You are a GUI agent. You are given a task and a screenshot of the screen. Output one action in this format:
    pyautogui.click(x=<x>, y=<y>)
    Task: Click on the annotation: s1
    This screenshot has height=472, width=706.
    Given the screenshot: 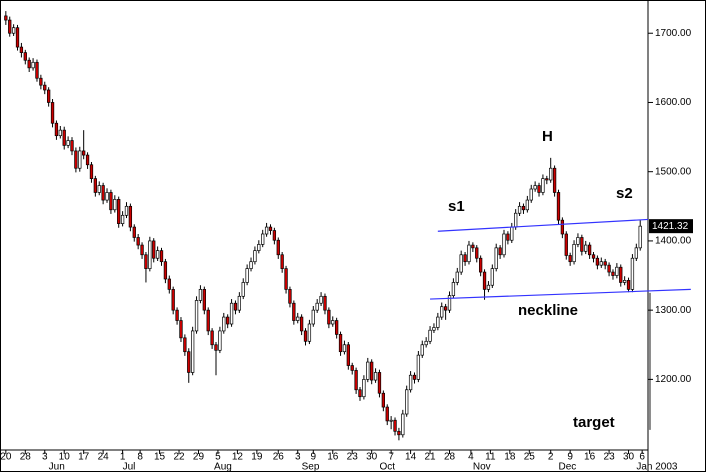 What is the action you would take?
    pyautogui.click(x=456, y=206)
    